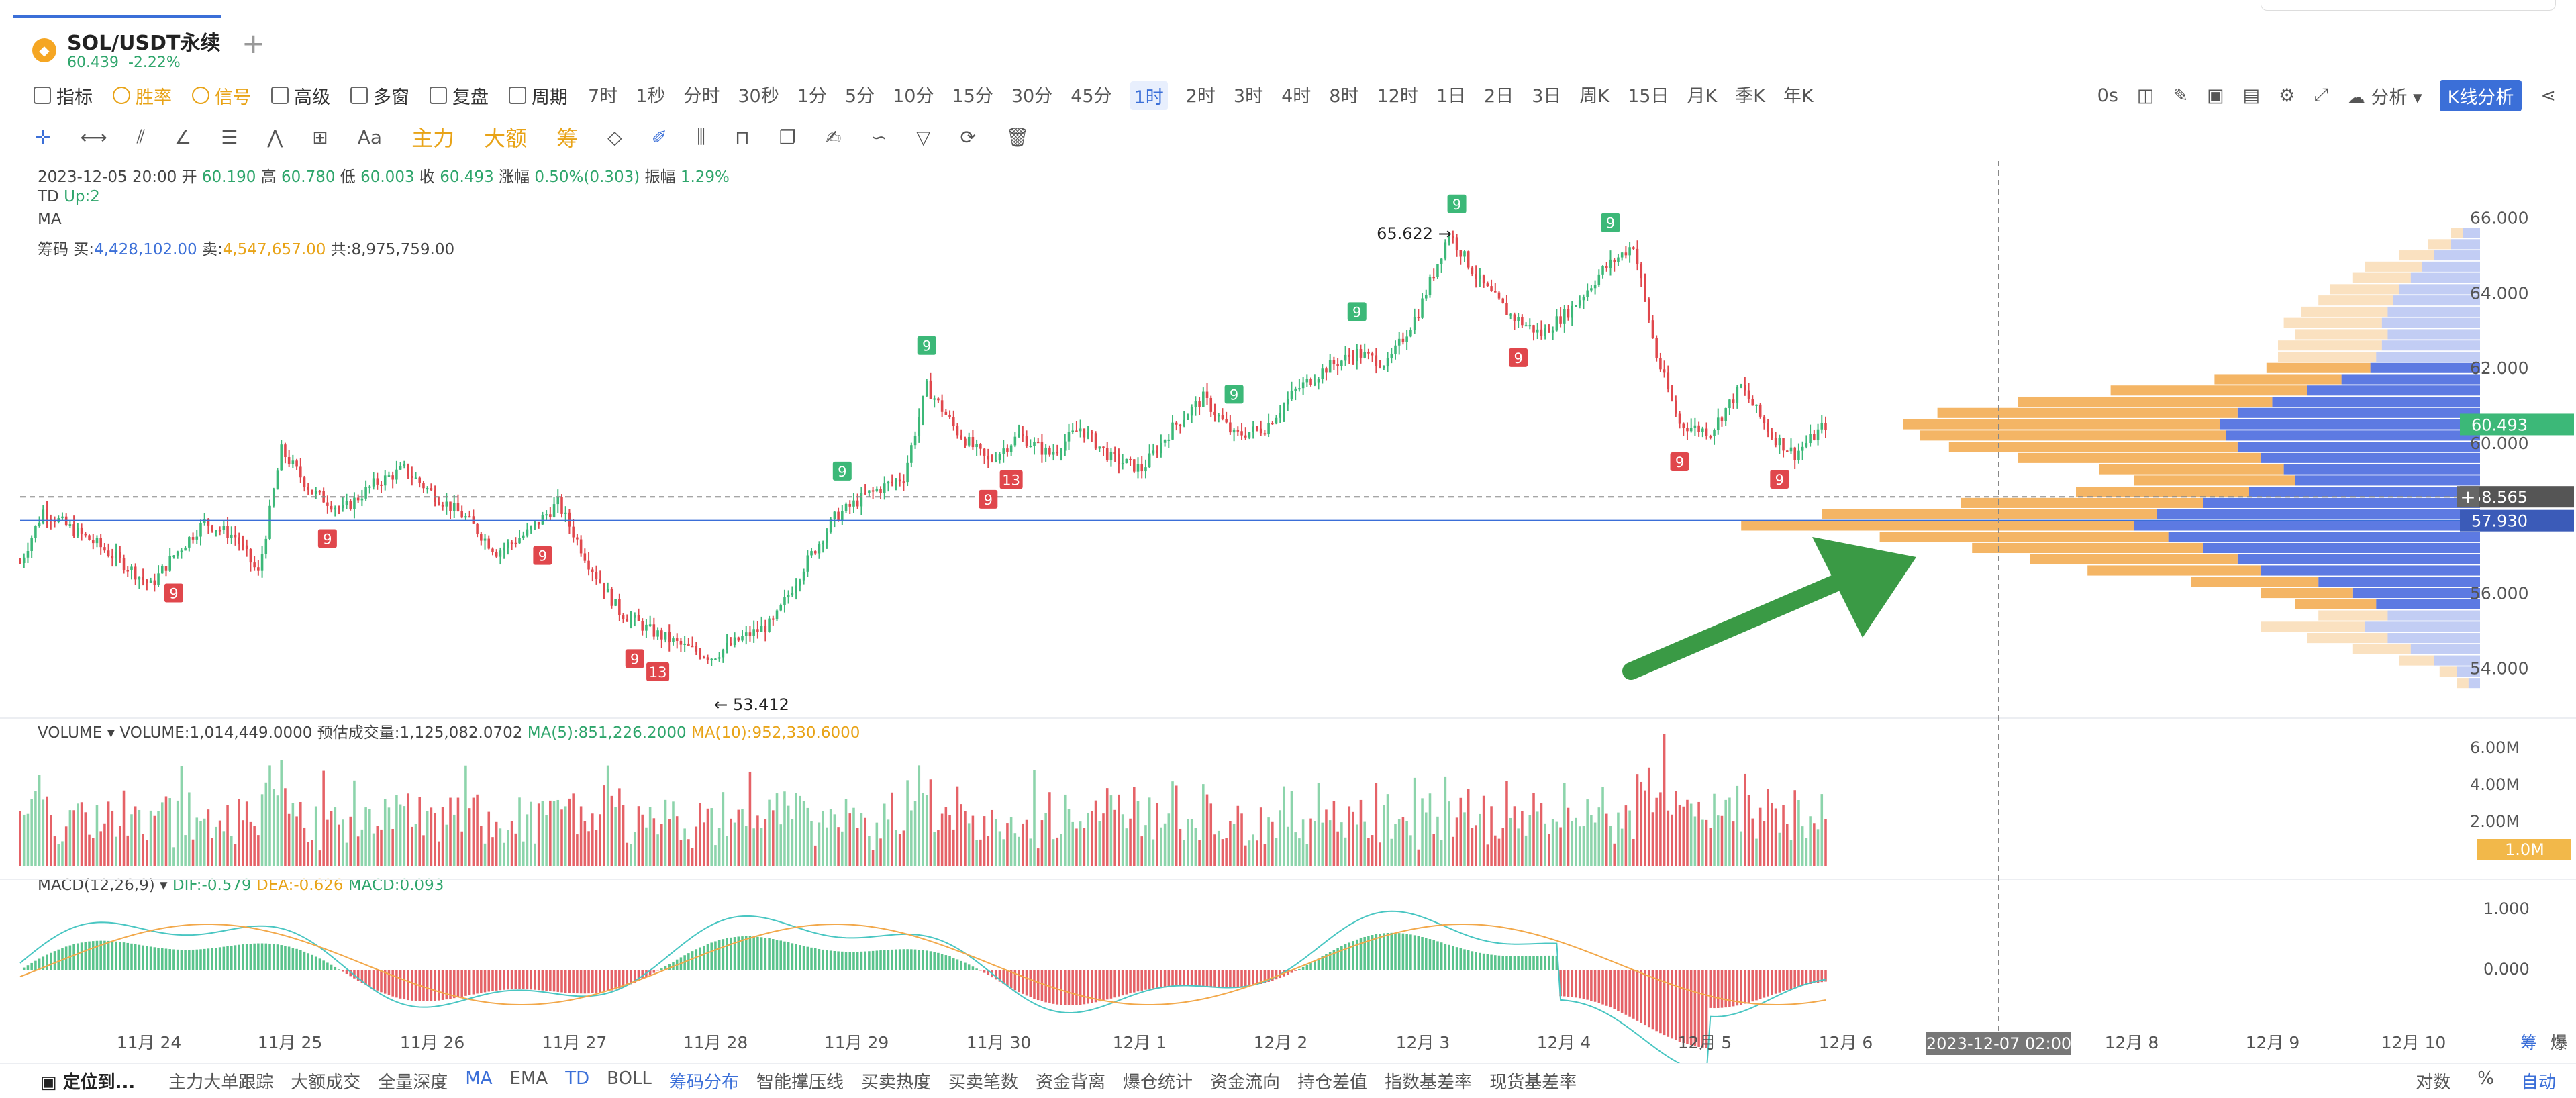 The height and width of the screenshot is (1098, 2576). Describe the element at coordinates (567, 138) in the screenshot. I see `chip-tool: 筹` at that location.